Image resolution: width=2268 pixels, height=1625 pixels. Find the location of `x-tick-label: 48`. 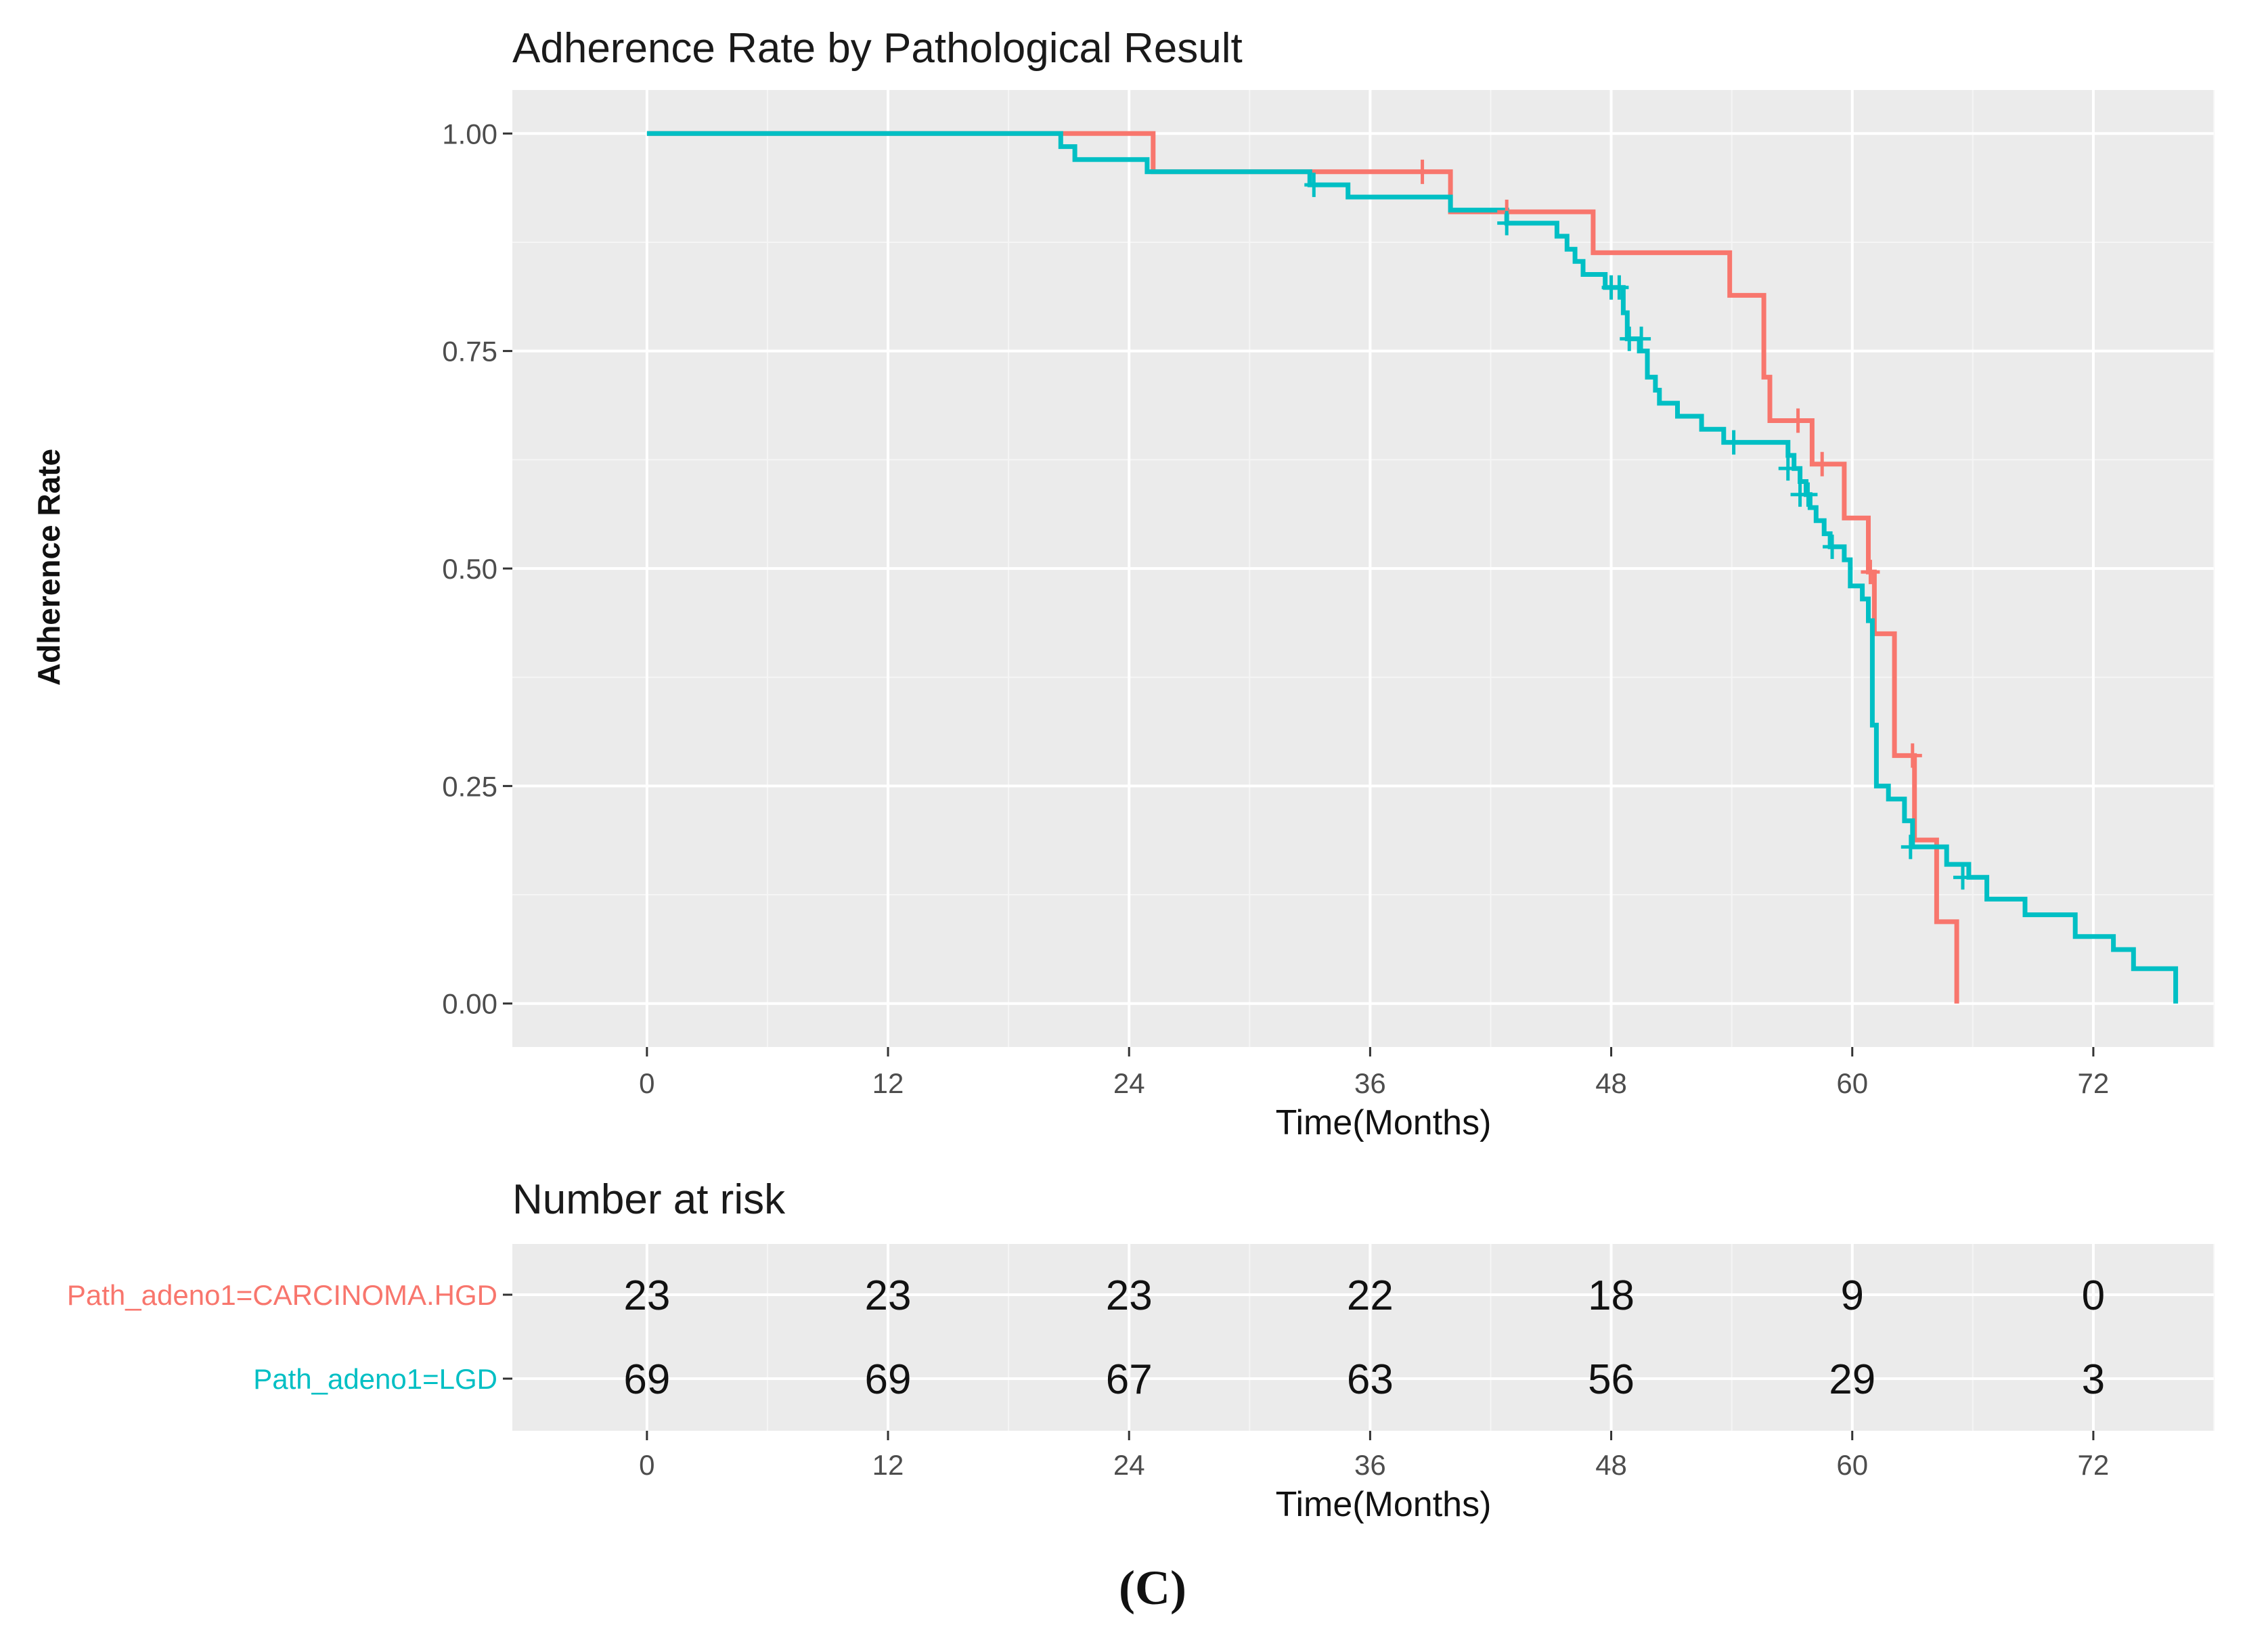

x-tick-label: 48 is located at coordinates (1611, 1083).